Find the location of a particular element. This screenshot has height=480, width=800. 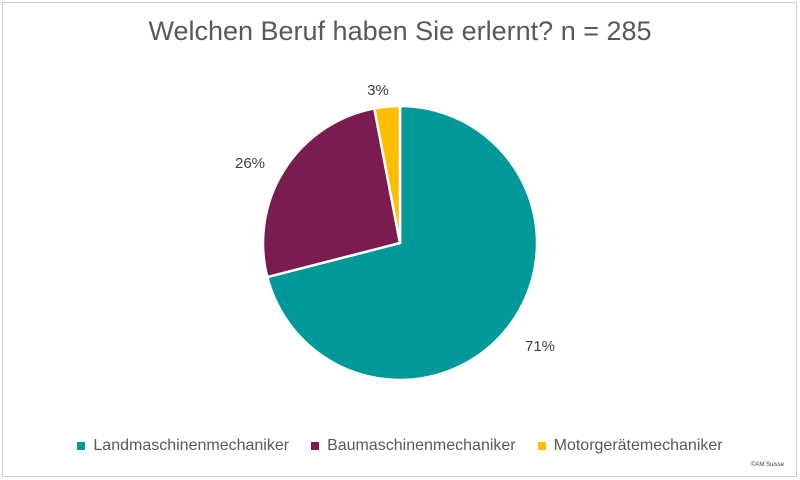

legend-label: Baumaschinenmechaniker is located at coordinates (421, 445).